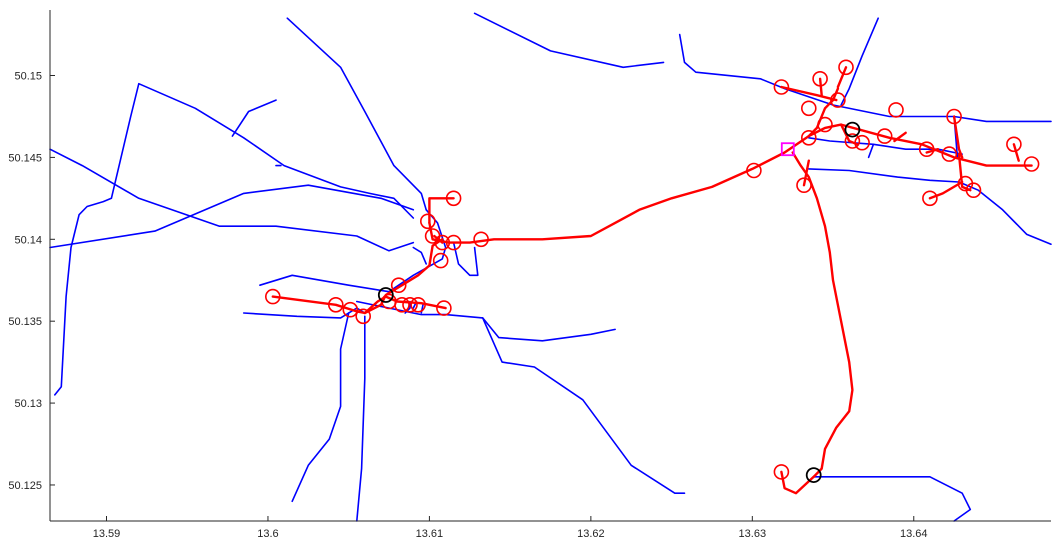  What do you see at coordinates (107, 534) in the screenshot?
I see `x-tick-label-0: 13.59` at bounding box center [107, 534].